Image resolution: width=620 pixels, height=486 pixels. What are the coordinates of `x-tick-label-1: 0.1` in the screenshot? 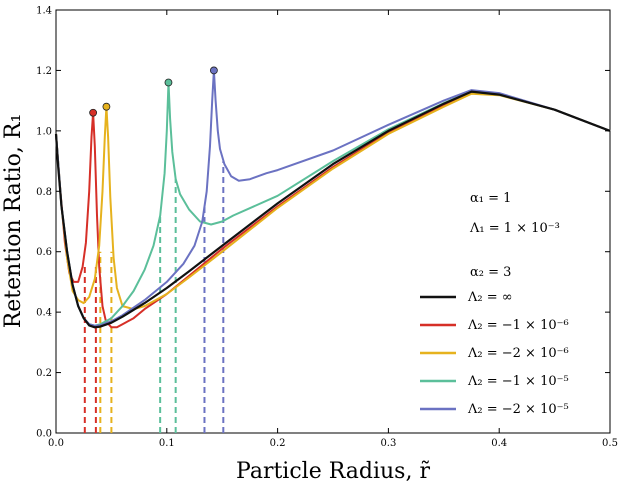 It's located at (167, 443).